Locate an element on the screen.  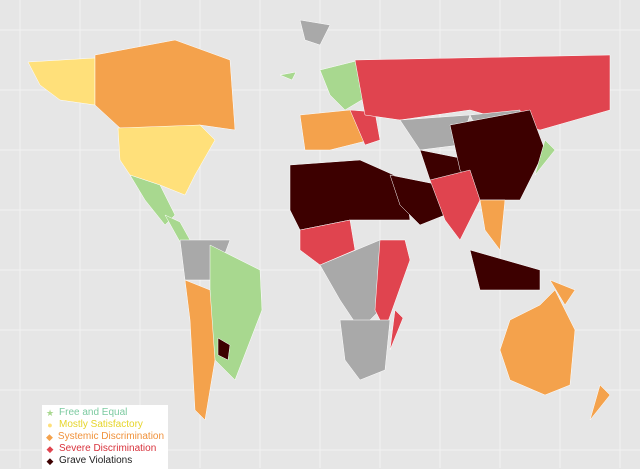
region-australia is located at coordinates (537, 342).